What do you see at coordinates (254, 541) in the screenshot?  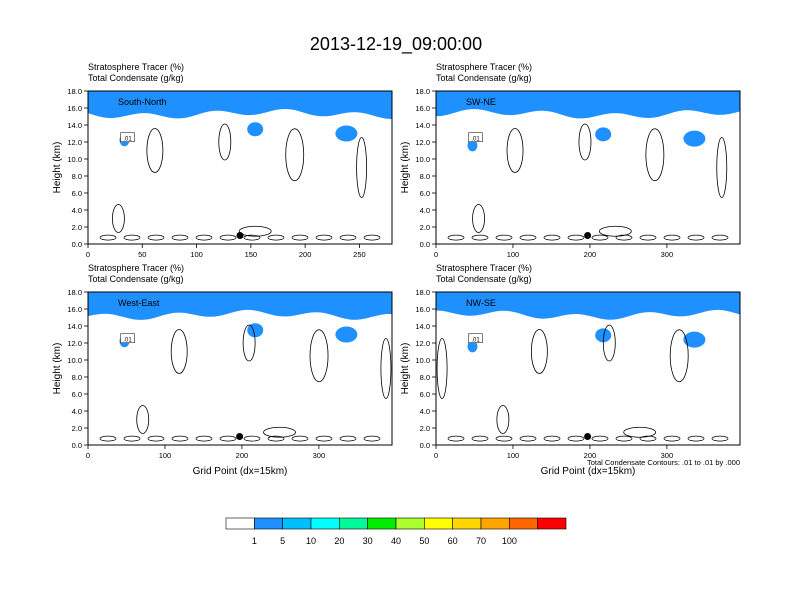 I see `colorbar-label: 1` at bounding box center [254, 541].